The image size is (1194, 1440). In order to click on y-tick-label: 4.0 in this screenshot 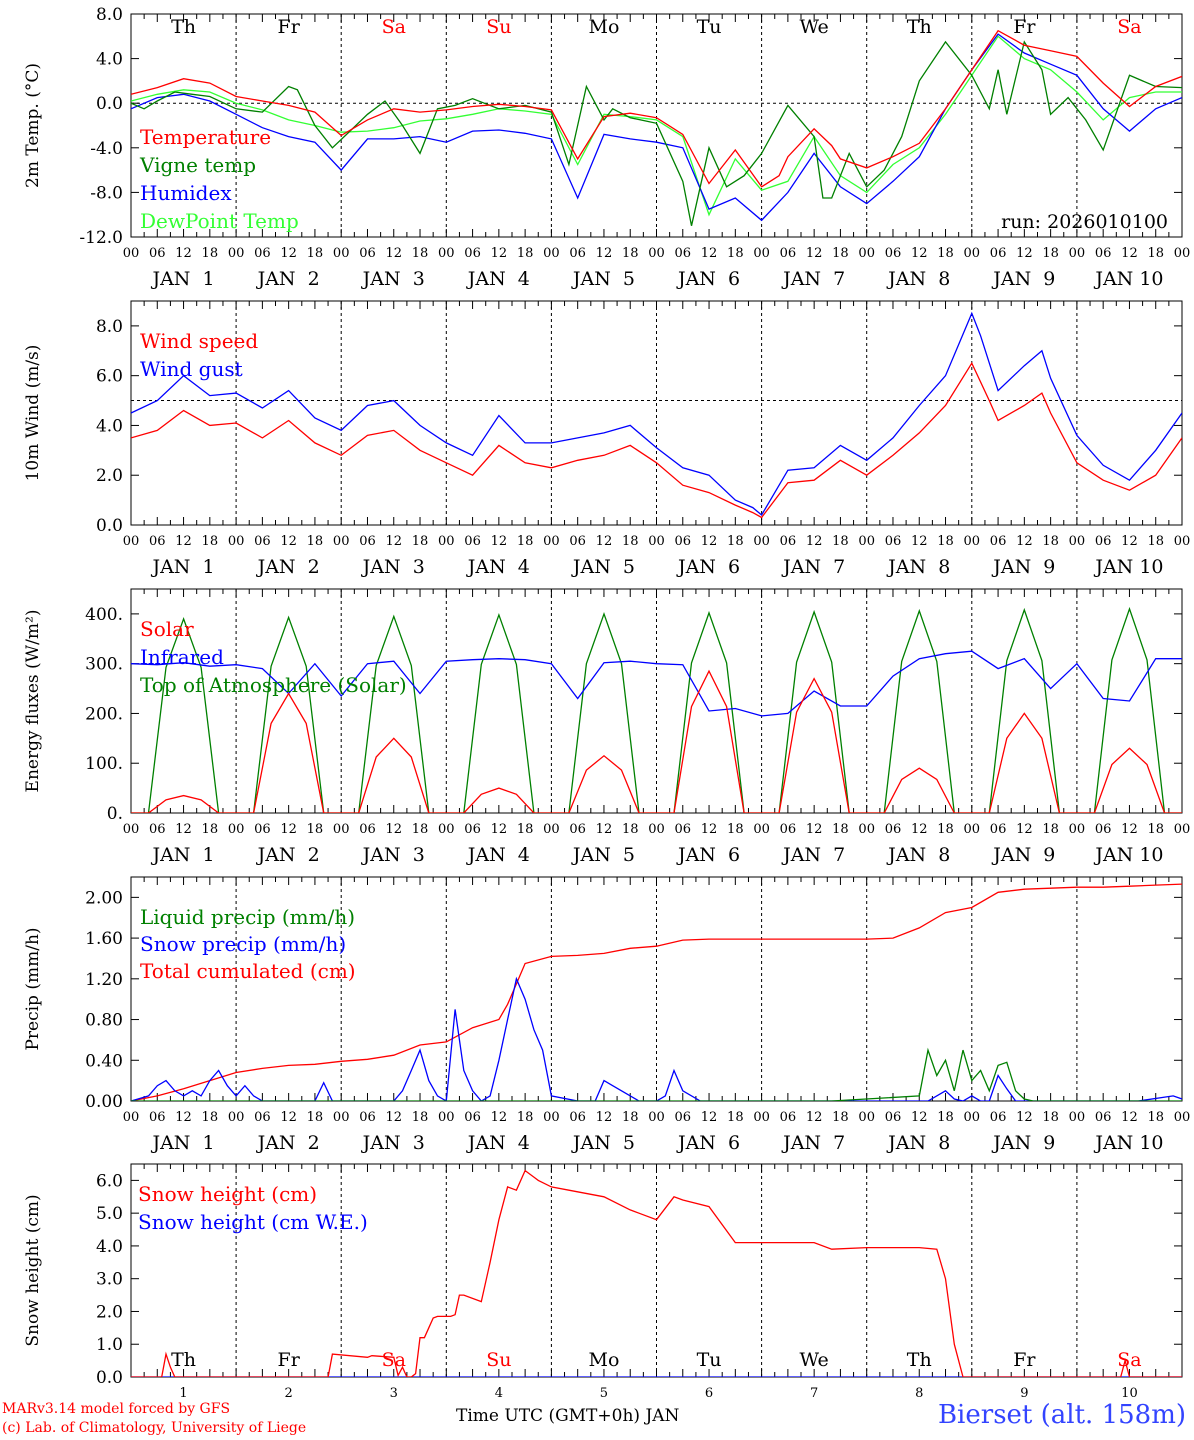, I will do `click(109, 1247)`.